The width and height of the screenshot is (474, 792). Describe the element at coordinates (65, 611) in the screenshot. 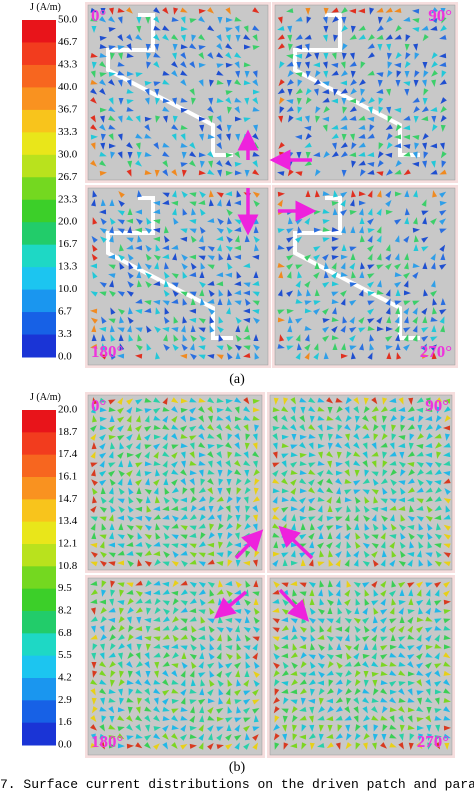

I see `colorbar-tick: 8.2` at that location.